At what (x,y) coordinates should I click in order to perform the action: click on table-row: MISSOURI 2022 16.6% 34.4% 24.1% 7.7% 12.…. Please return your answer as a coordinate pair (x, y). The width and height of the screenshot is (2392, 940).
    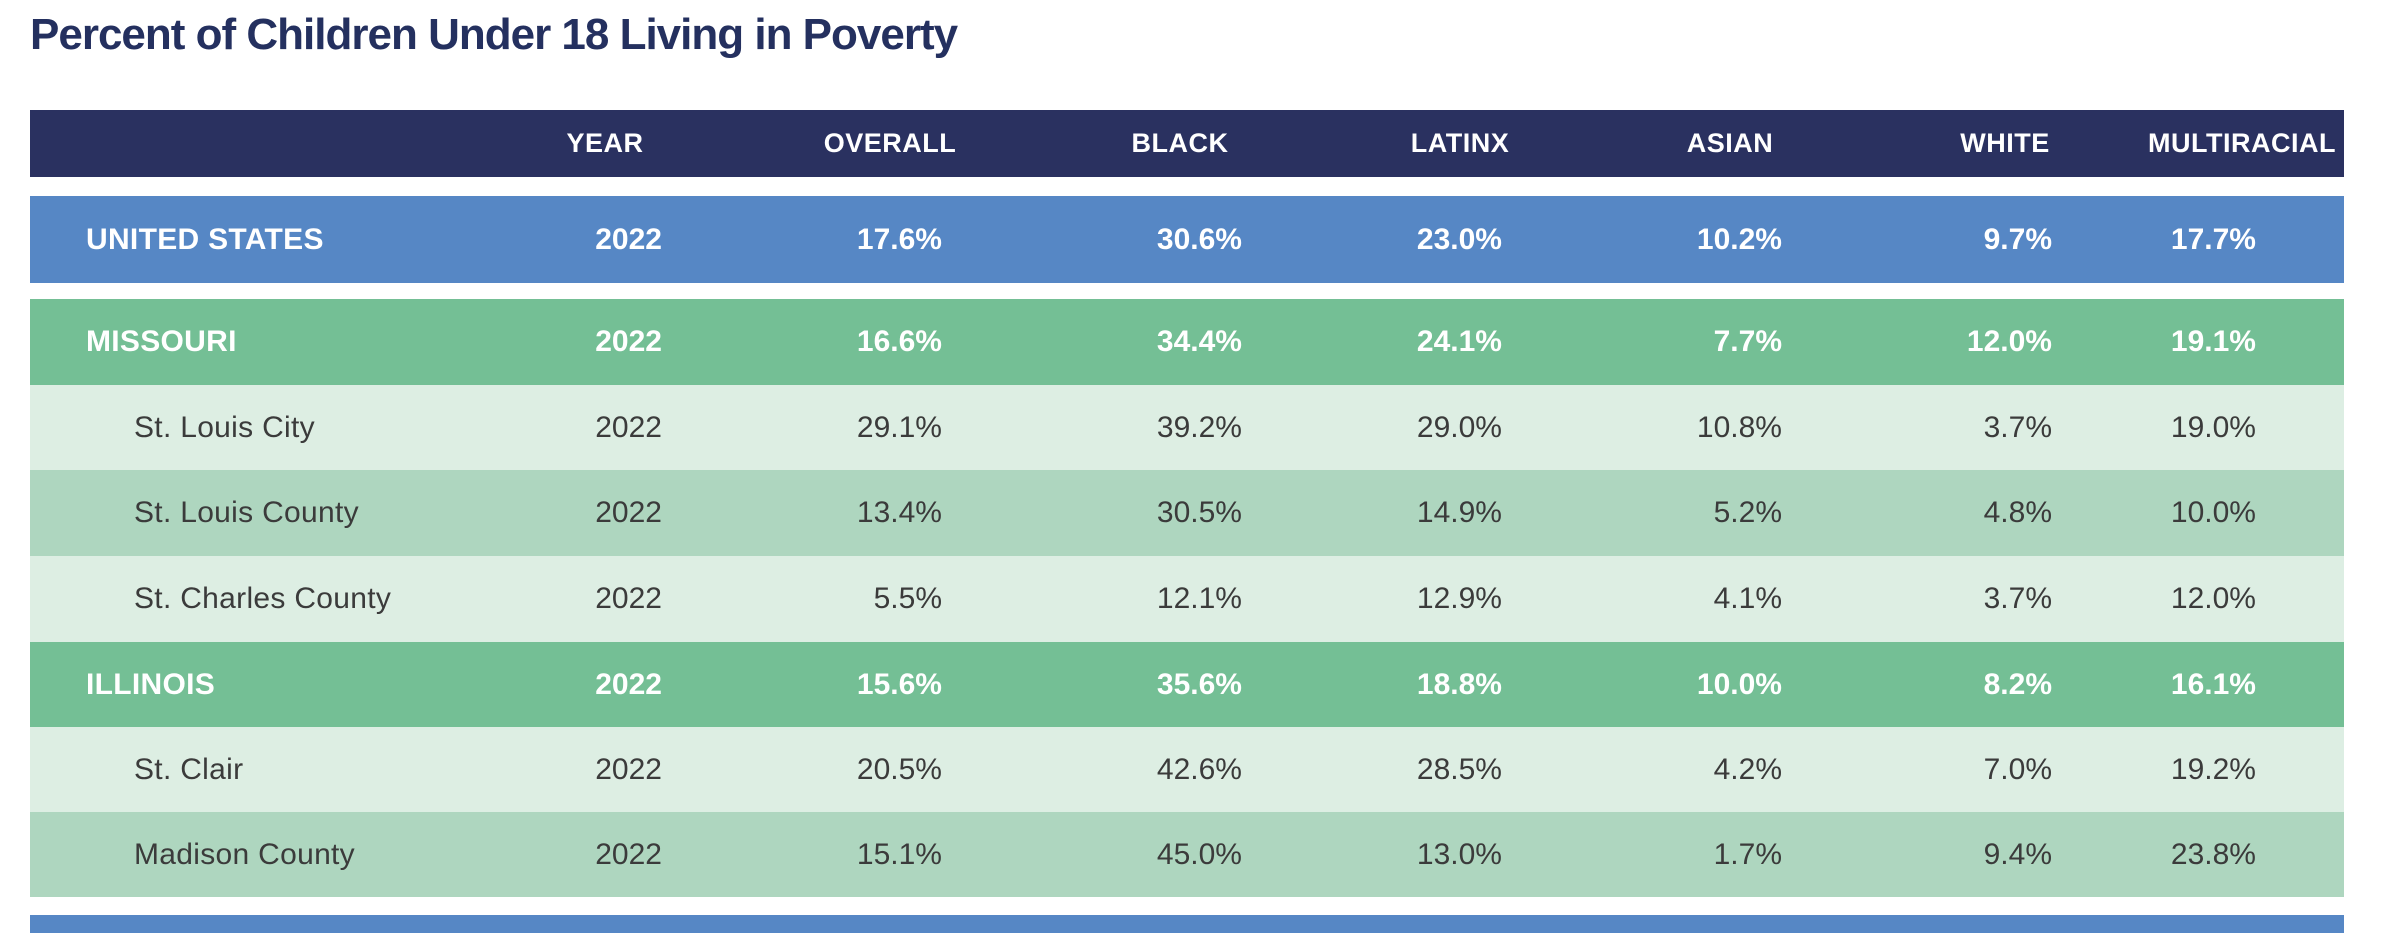
    Looking at the image, I should click on (1187, 342).